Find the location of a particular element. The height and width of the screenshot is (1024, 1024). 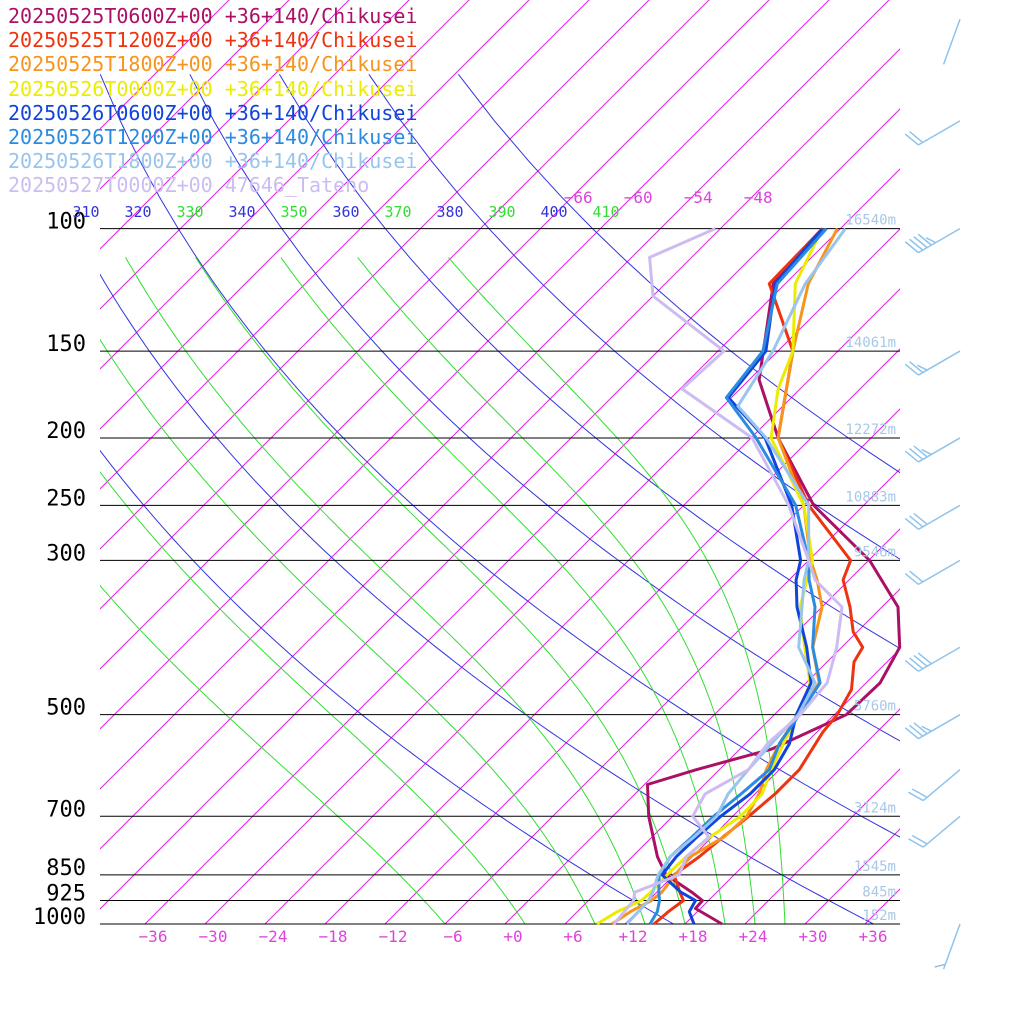

pressure-label: 1000 is located at coordinates (59, 917).